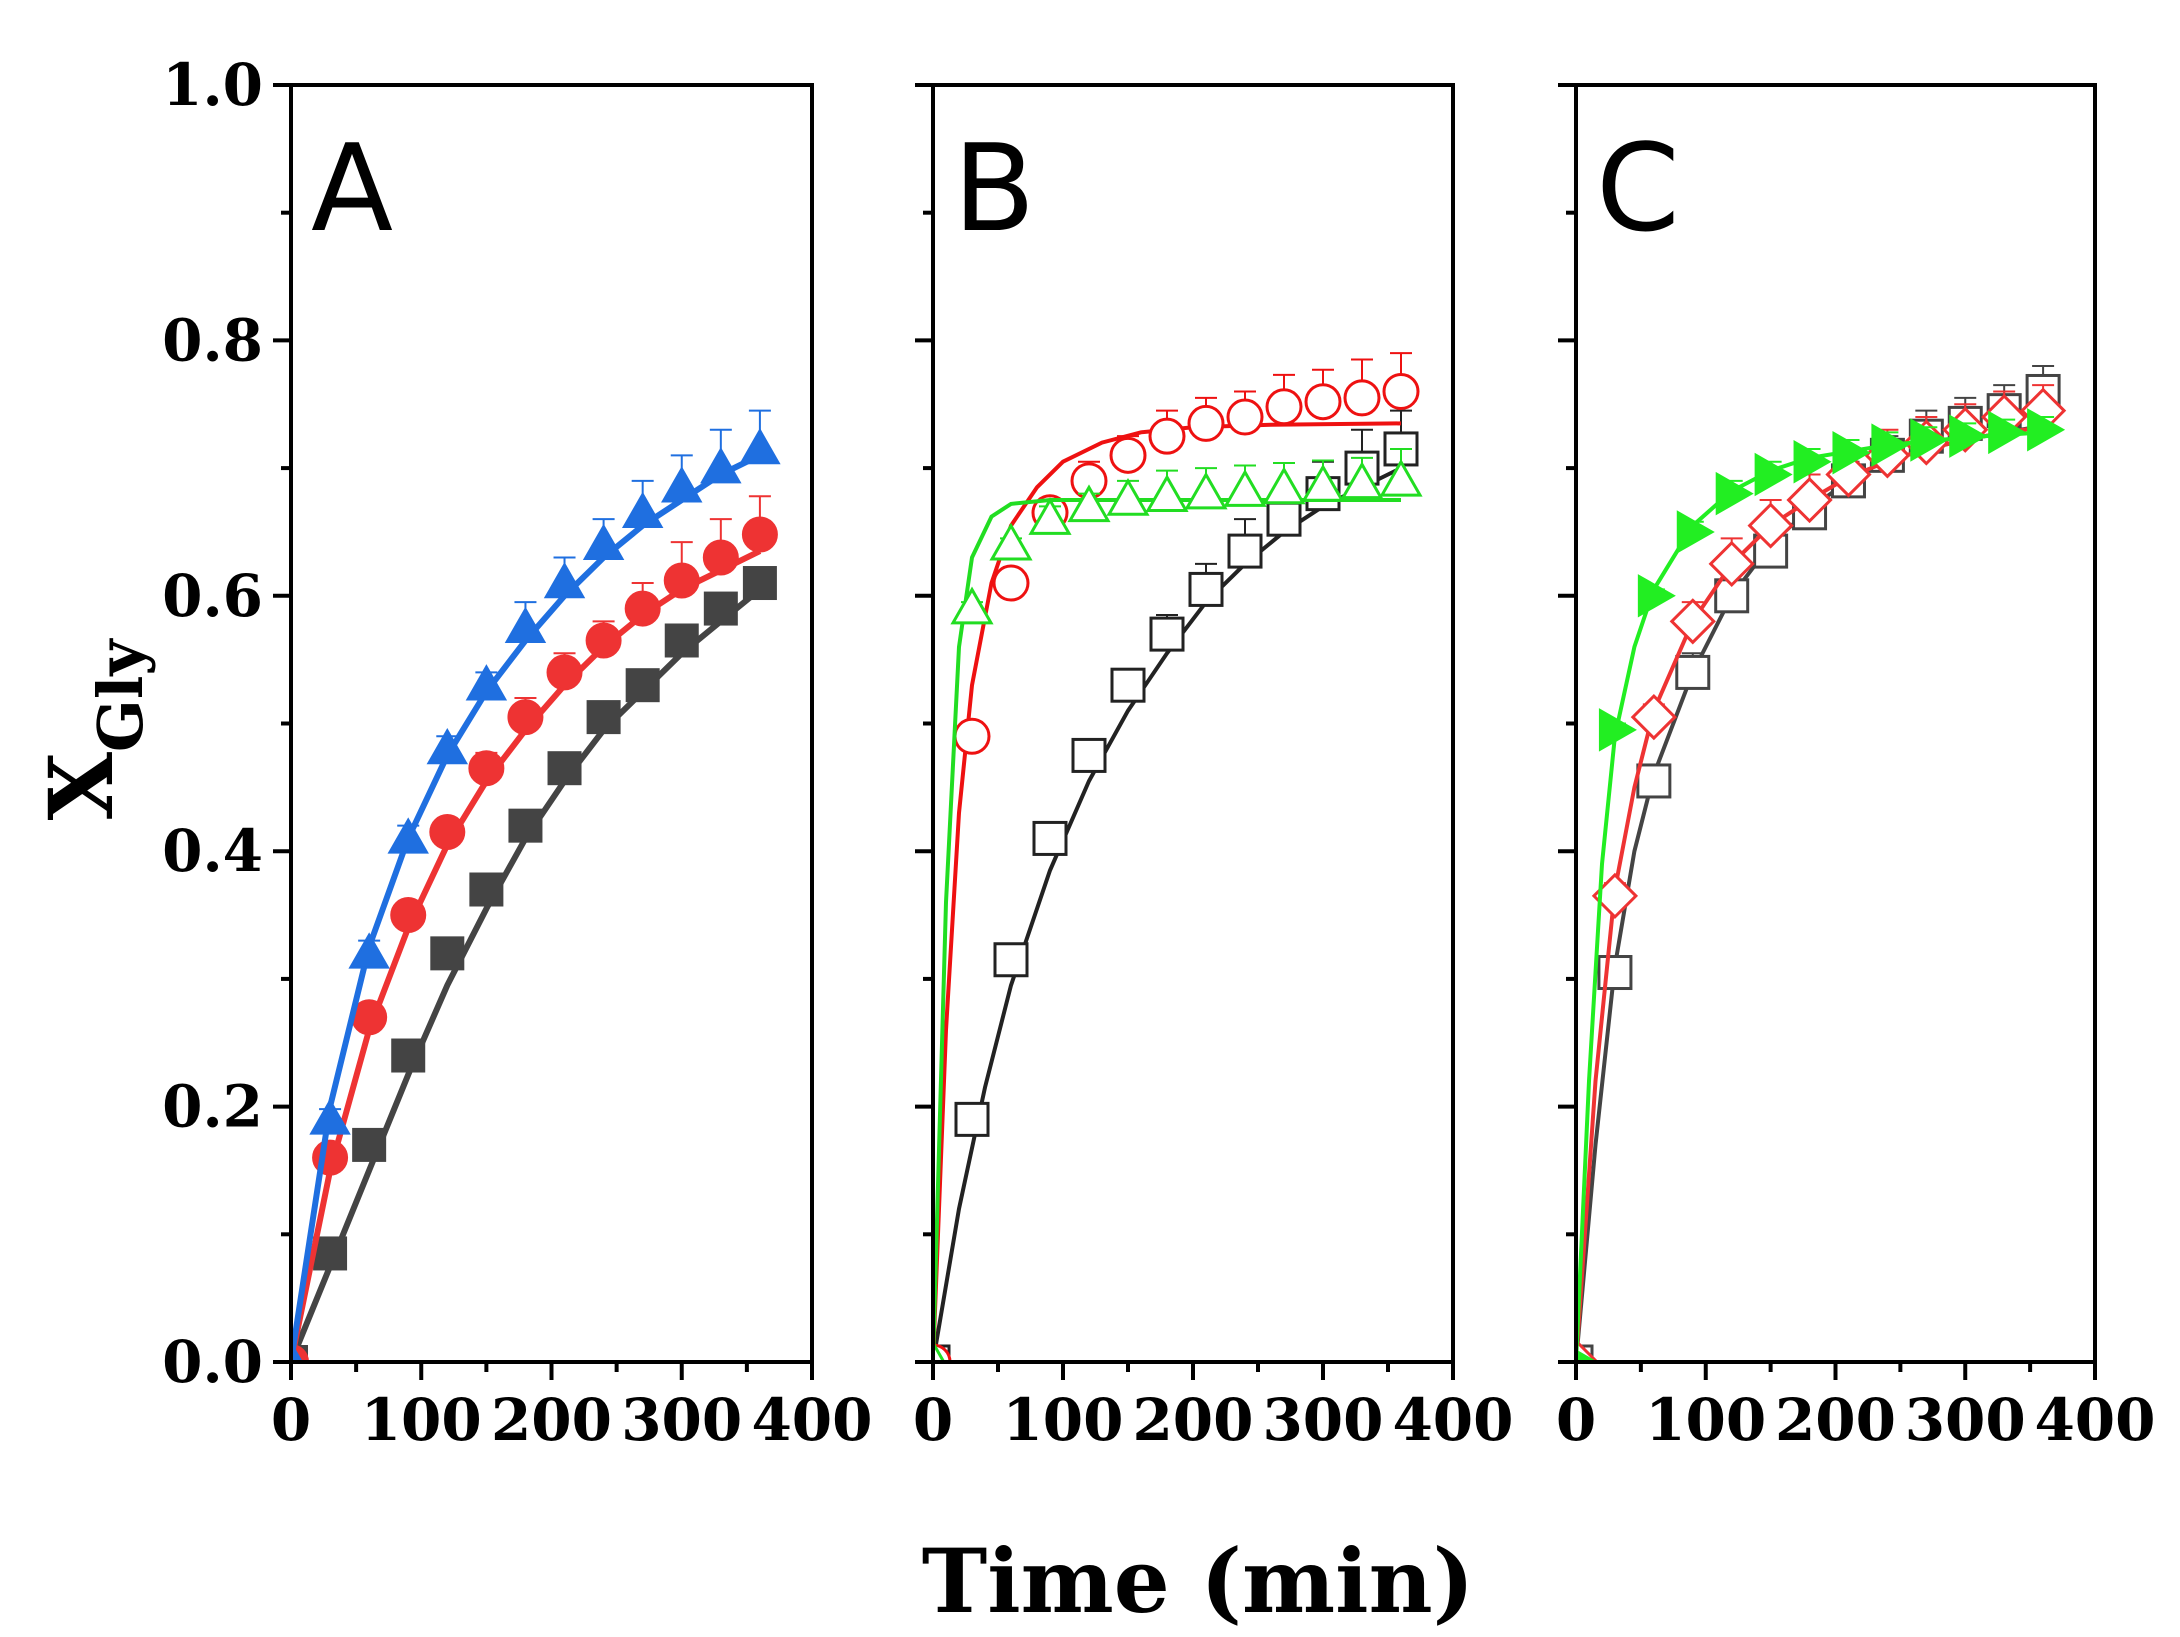  What do you see at coordinates (1576, 1420) in the screenshot?
I see `x-tick-label: 0` at bounding box center [1576, 1420].